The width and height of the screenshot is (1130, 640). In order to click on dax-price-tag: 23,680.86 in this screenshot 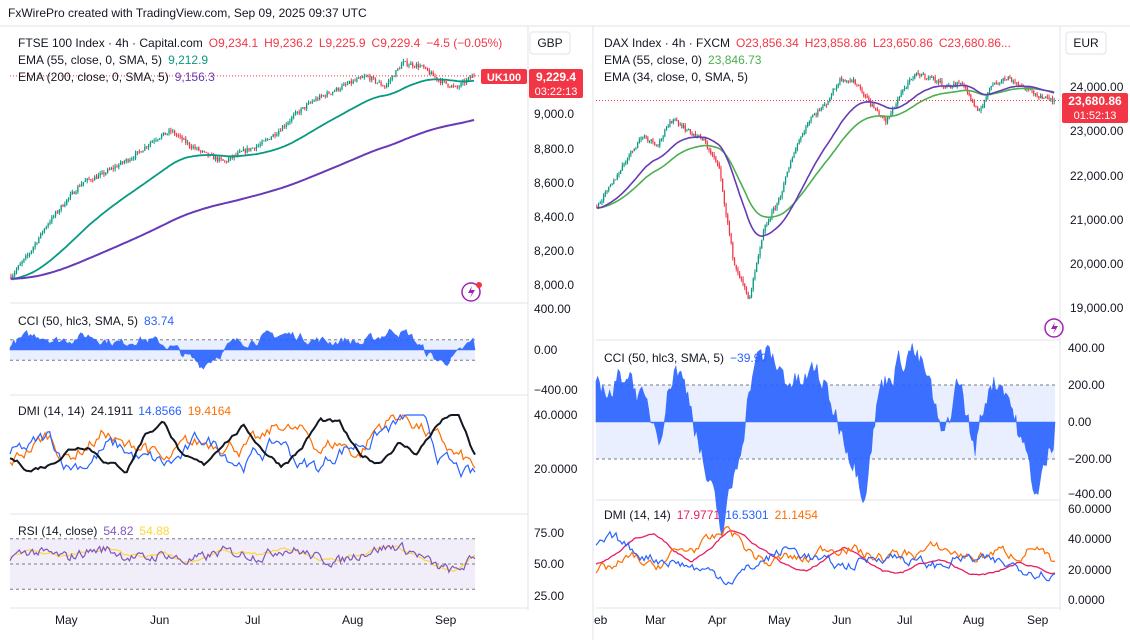, I will do `click(1095, 101)`.